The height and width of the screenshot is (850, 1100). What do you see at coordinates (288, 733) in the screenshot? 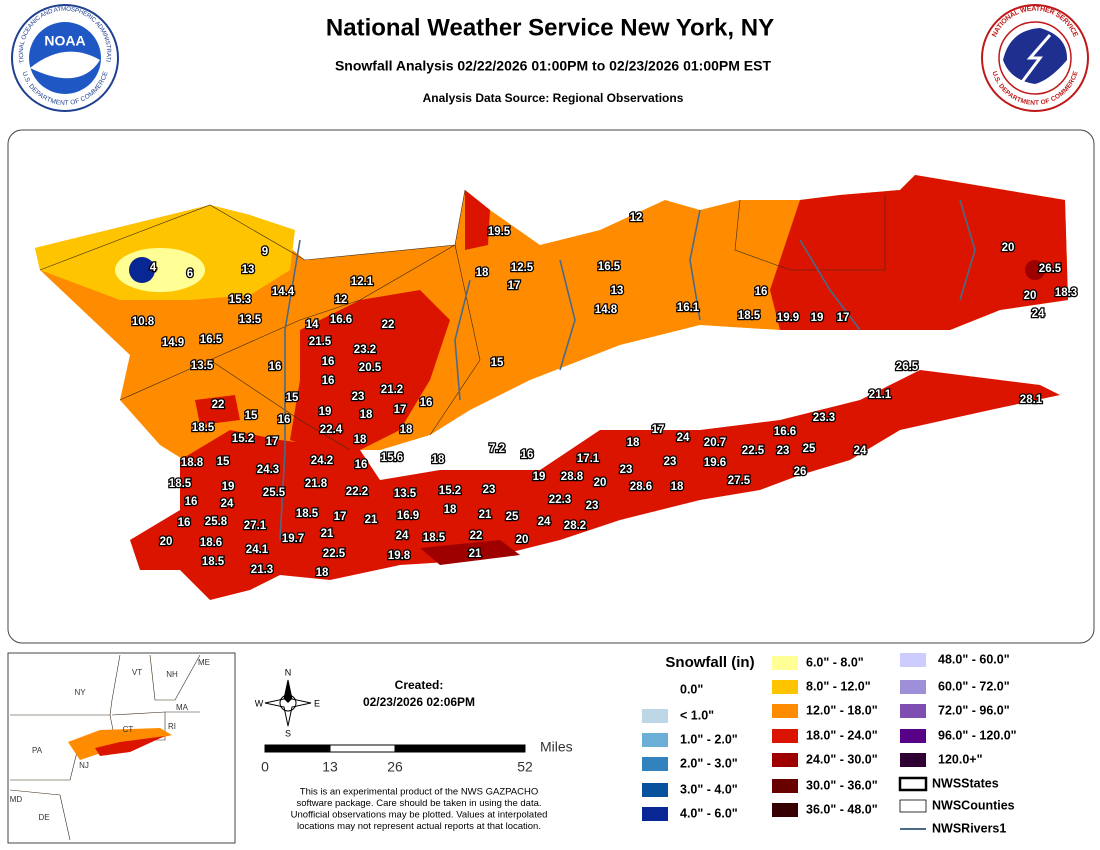
I see `compass-label: S` at bounding box center [288, 733].